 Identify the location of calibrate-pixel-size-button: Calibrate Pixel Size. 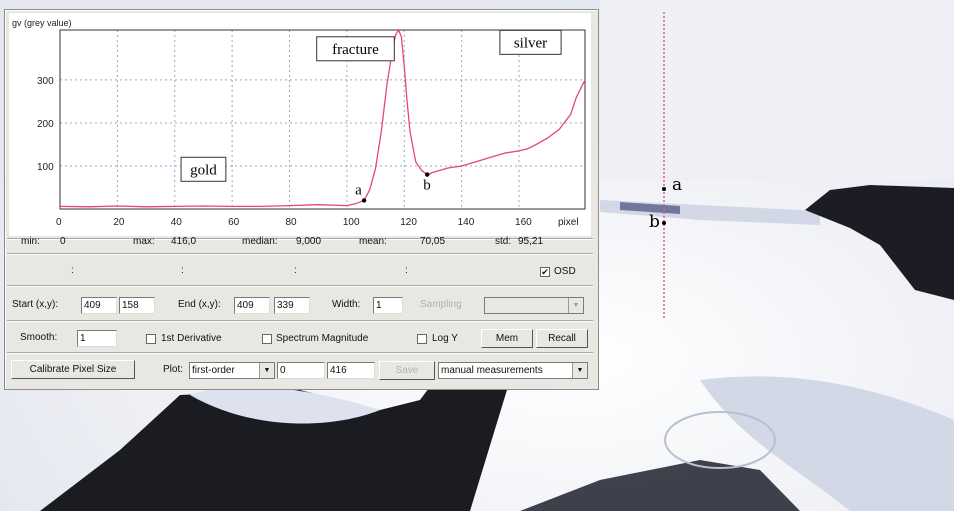
(73, 369).